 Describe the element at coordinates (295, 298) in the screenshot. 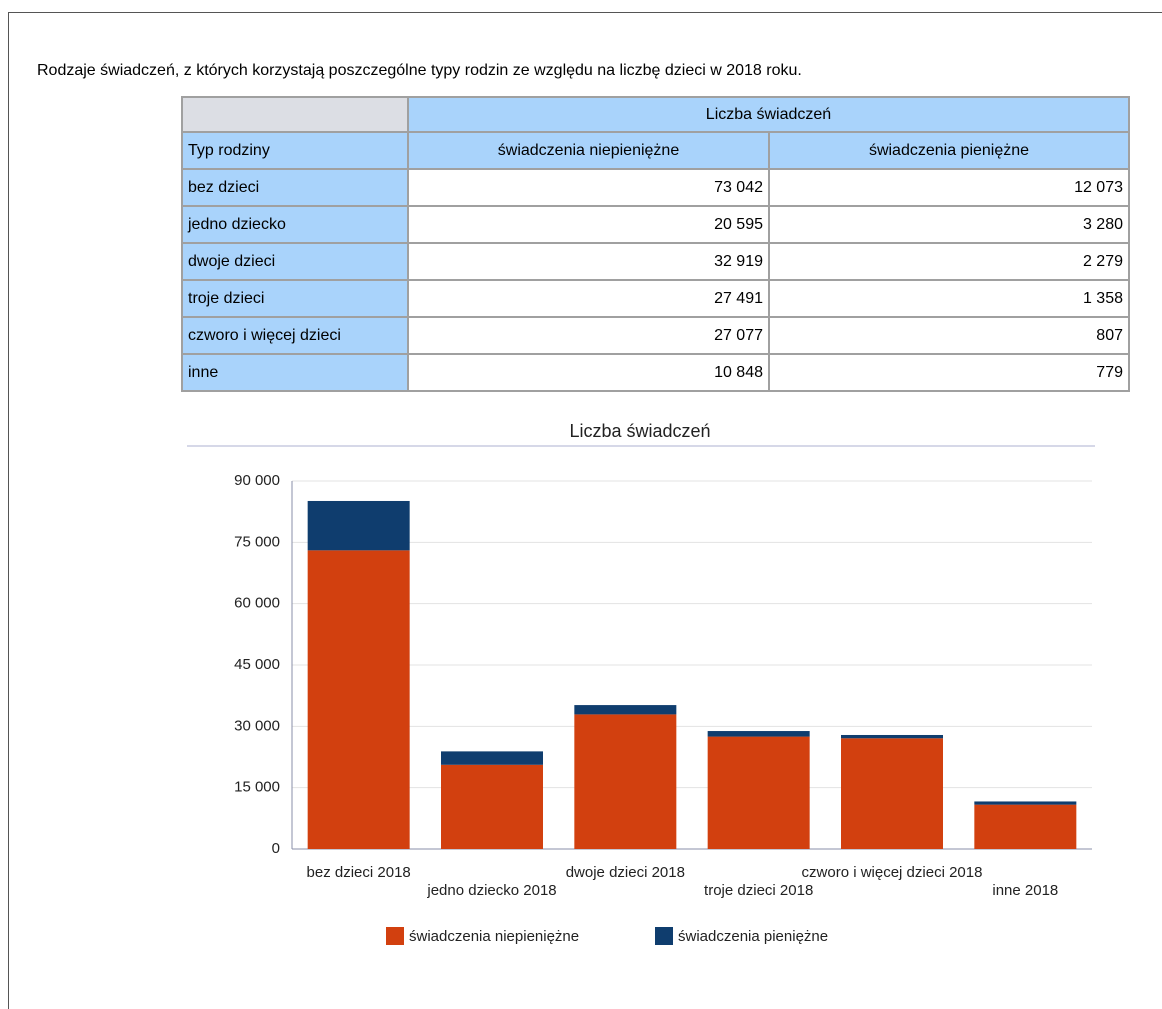

I see `row-header: troje dzieci` at that location.